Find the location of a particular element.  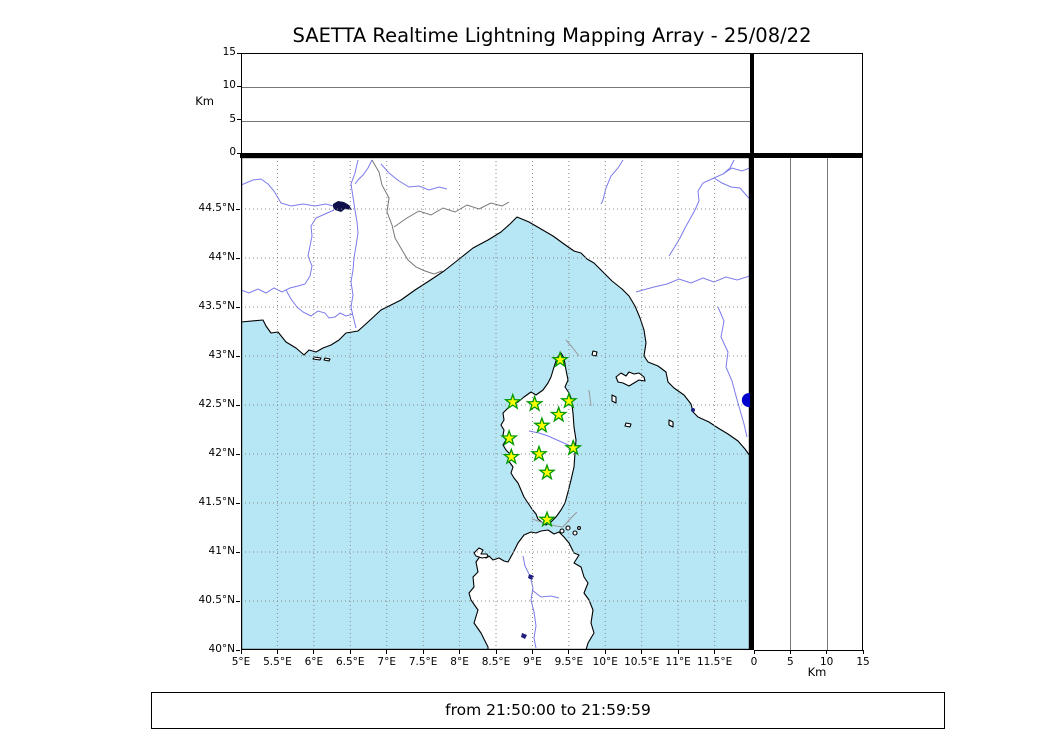

alt-top-tick-label: 5 is located at coordinates (232, 118).